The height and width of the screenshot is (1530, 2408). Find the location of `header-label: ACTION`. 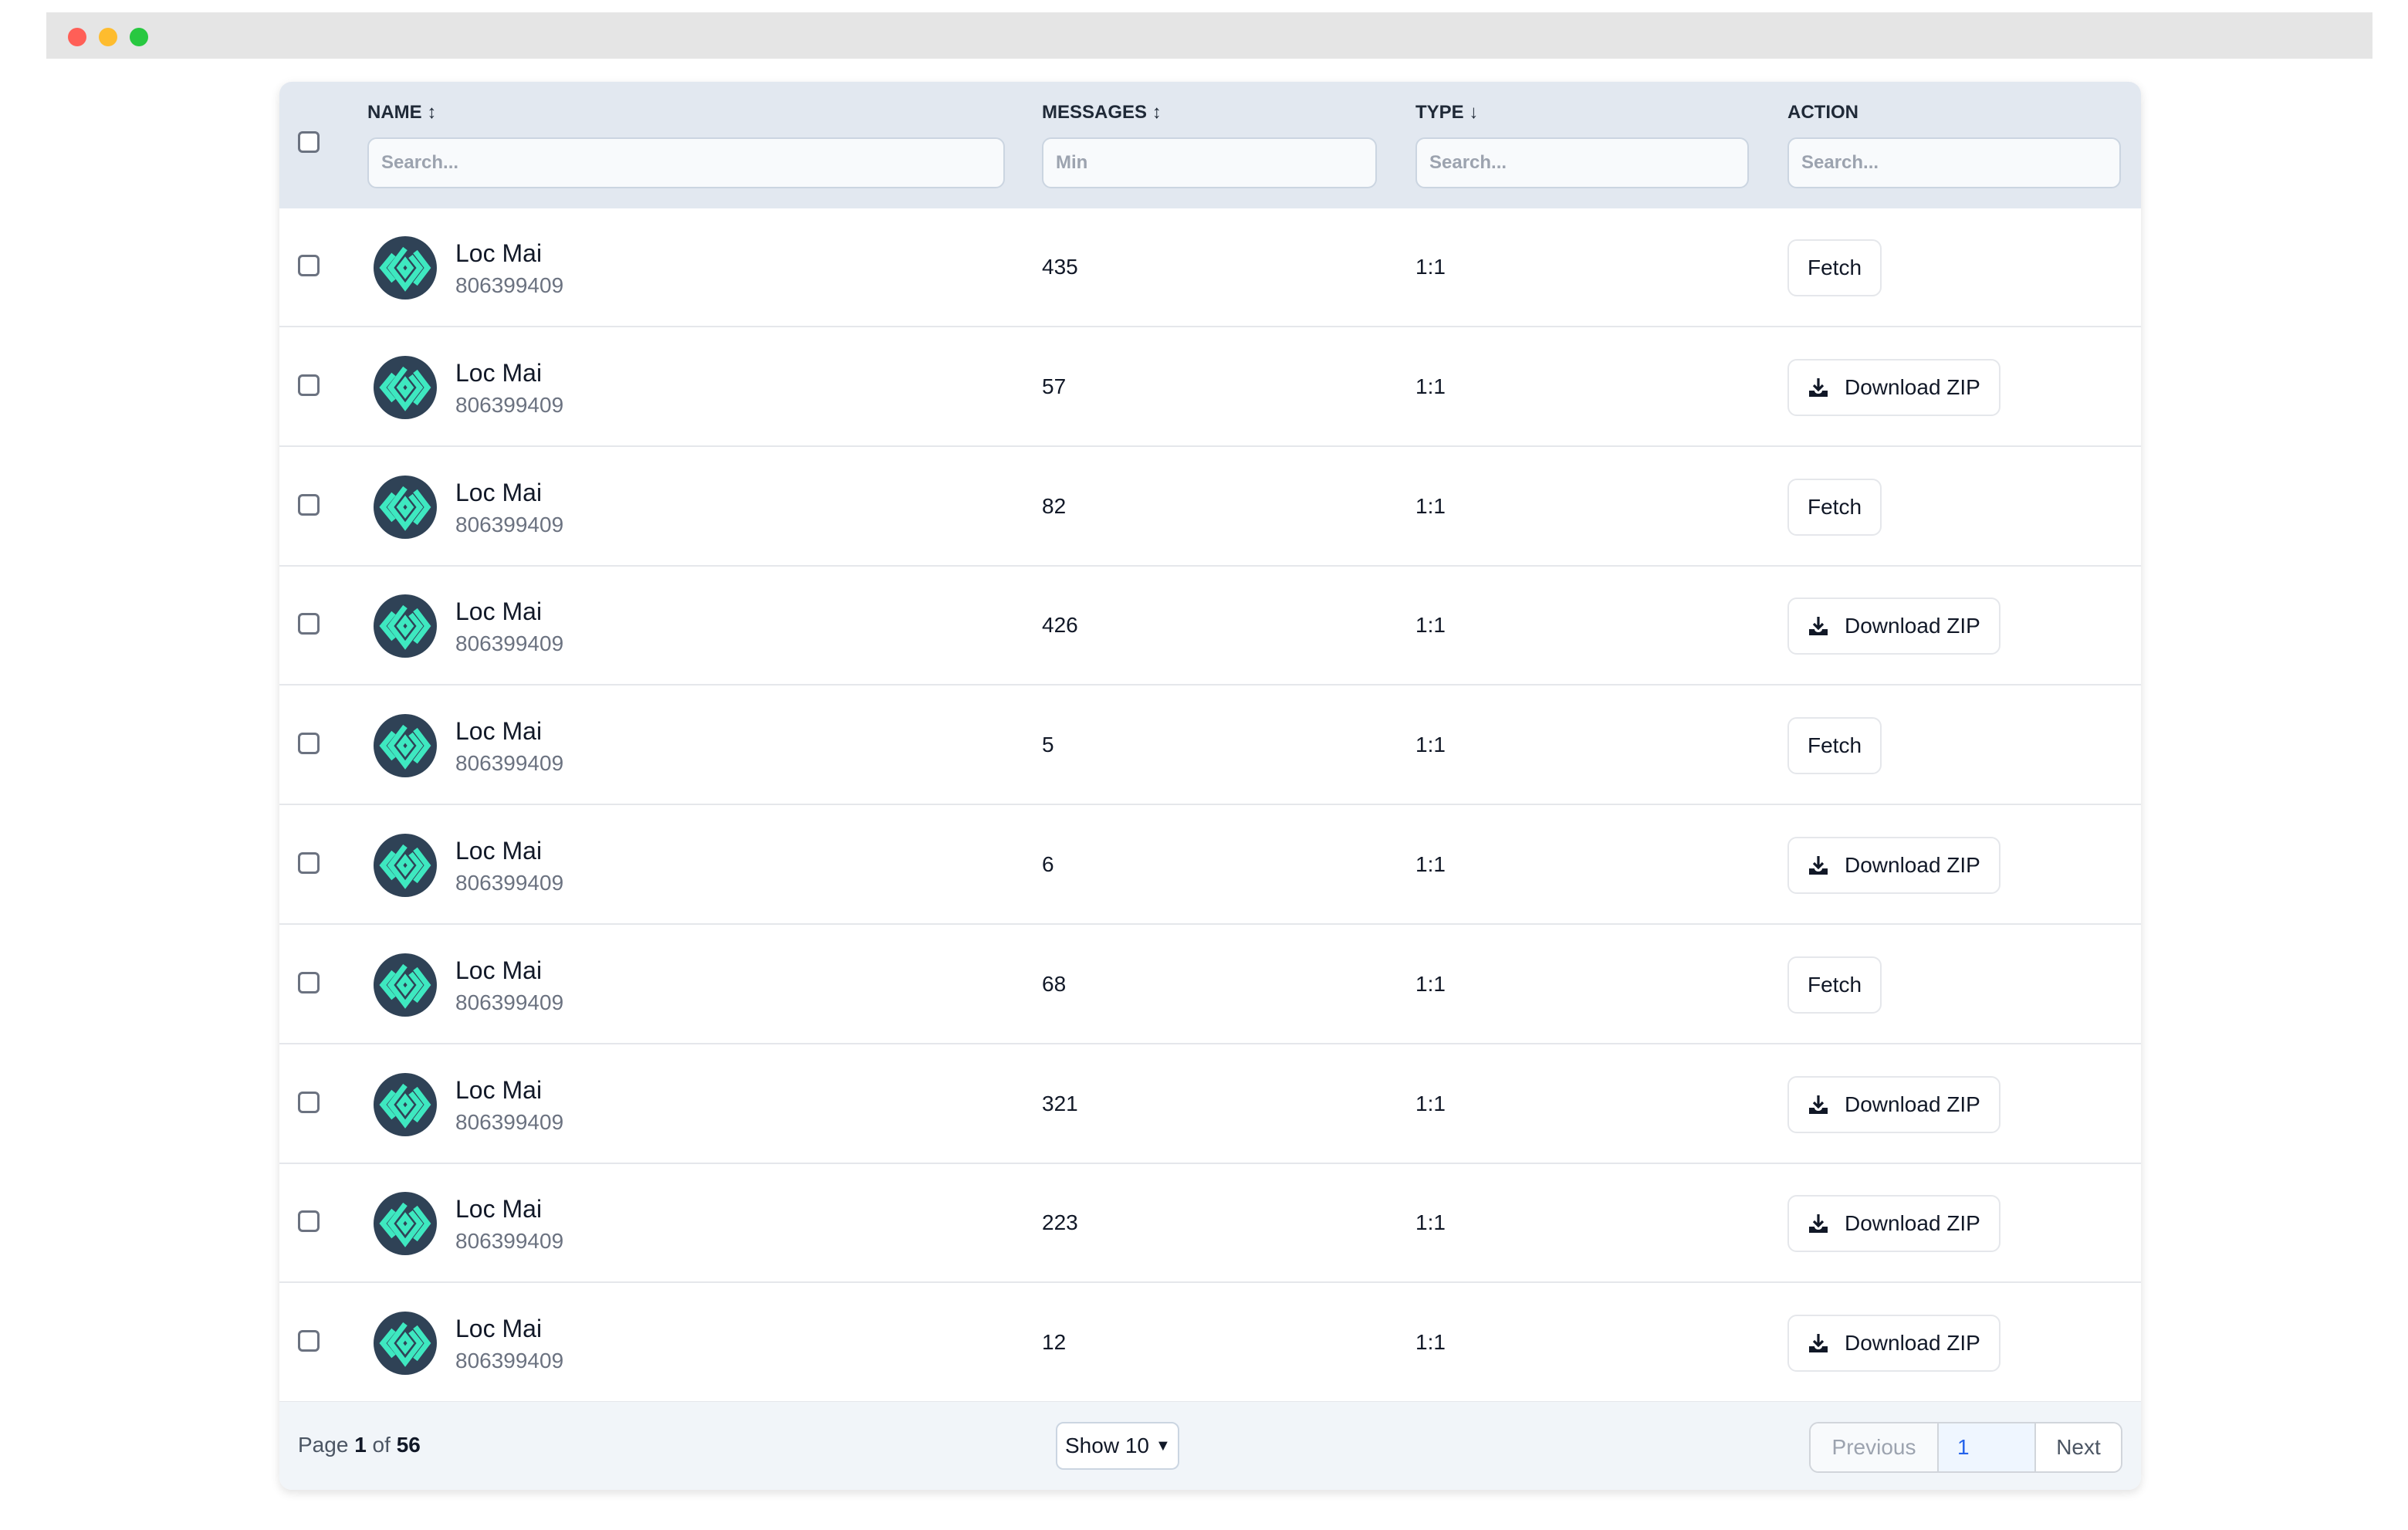

header-label: ACTION is located at coordinates (1822, 113).